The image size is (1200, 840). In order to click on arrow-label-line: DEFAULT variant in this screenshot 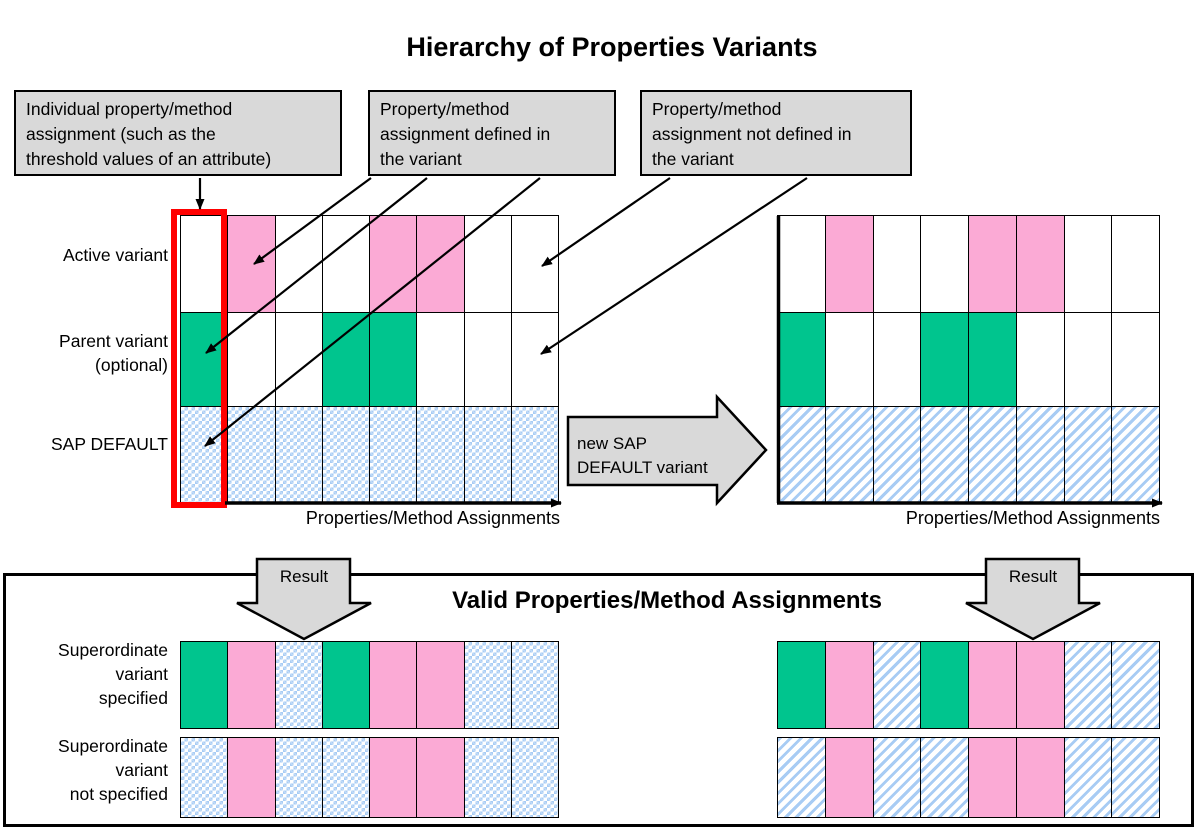, I will do `click(642, 467)`.